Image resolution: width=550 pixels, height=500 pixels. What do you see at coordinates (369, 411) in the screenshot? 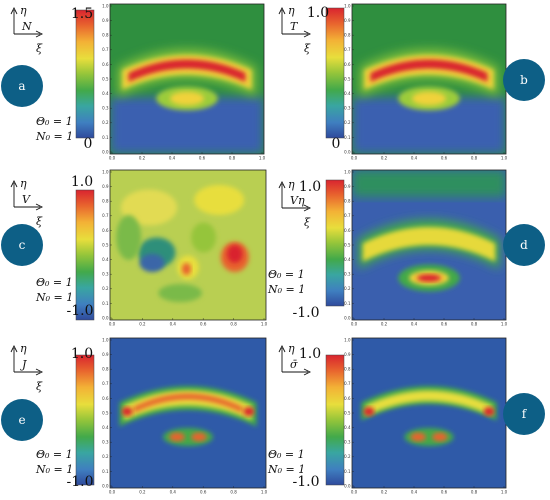
I see `arc-end-left` at bounding box center [369, 411].